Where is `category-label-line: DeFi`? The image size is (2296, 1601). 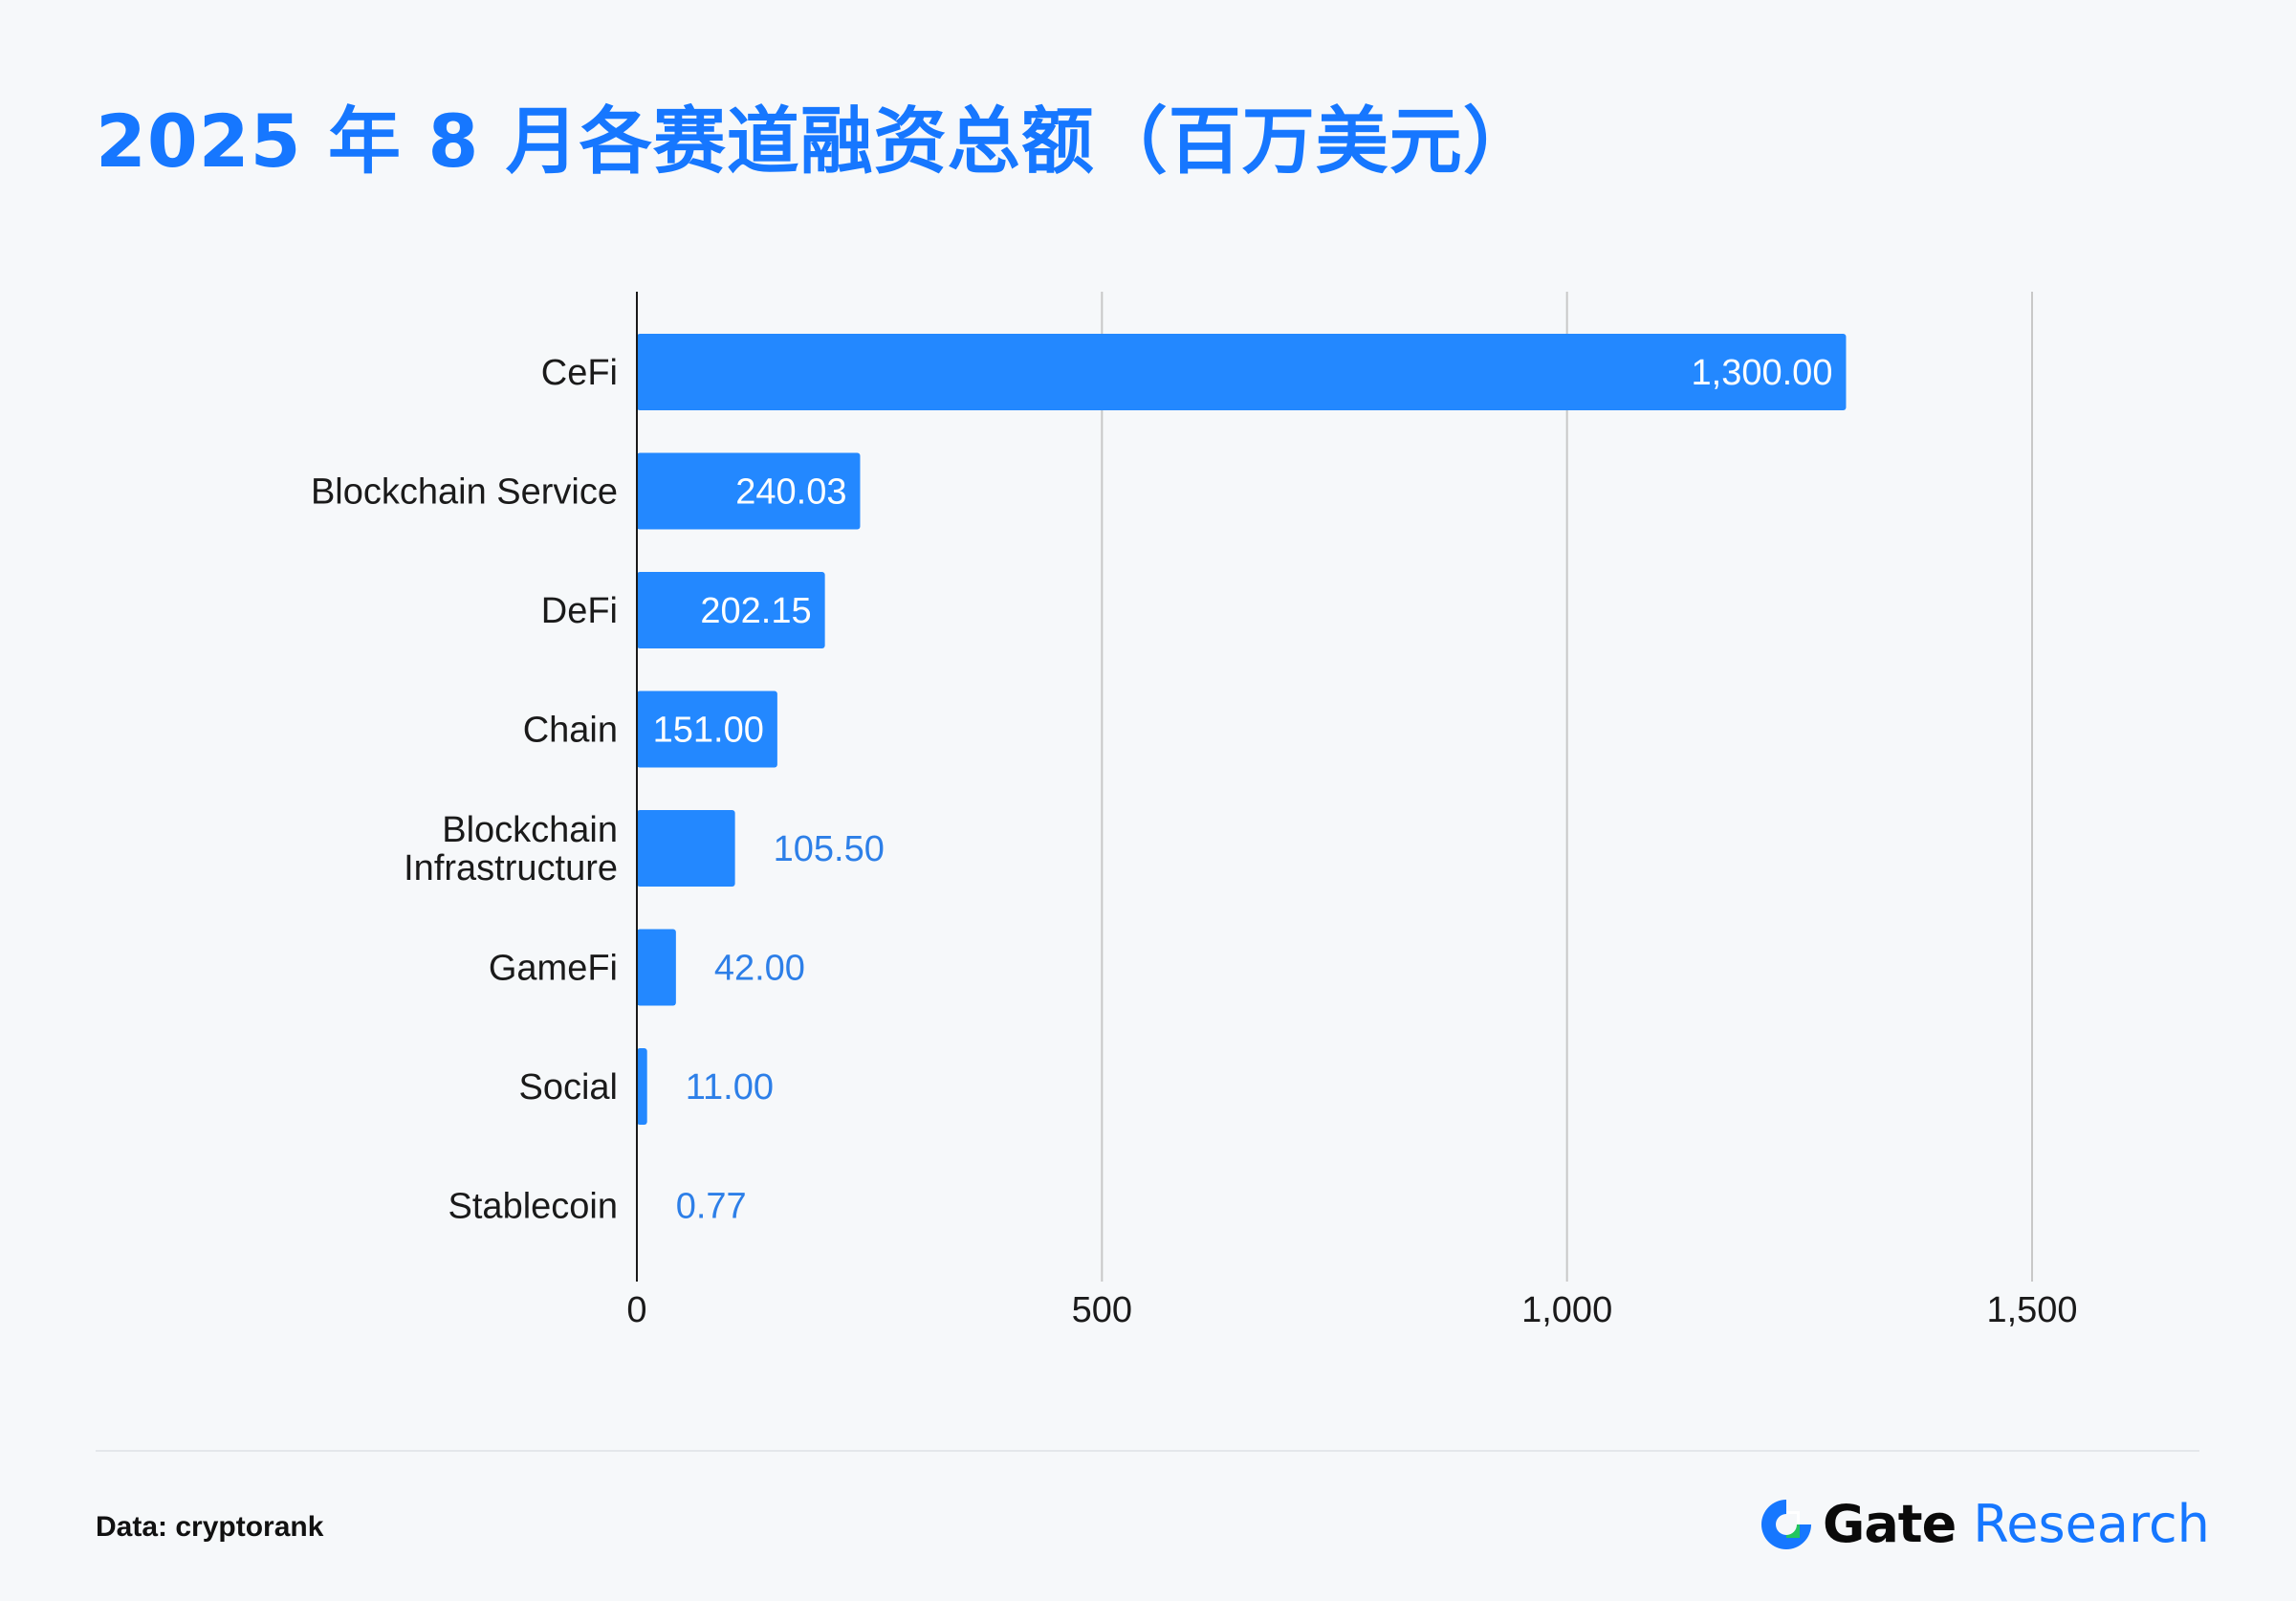 category-label-line: DeFi is located at coordinates (579, 611).